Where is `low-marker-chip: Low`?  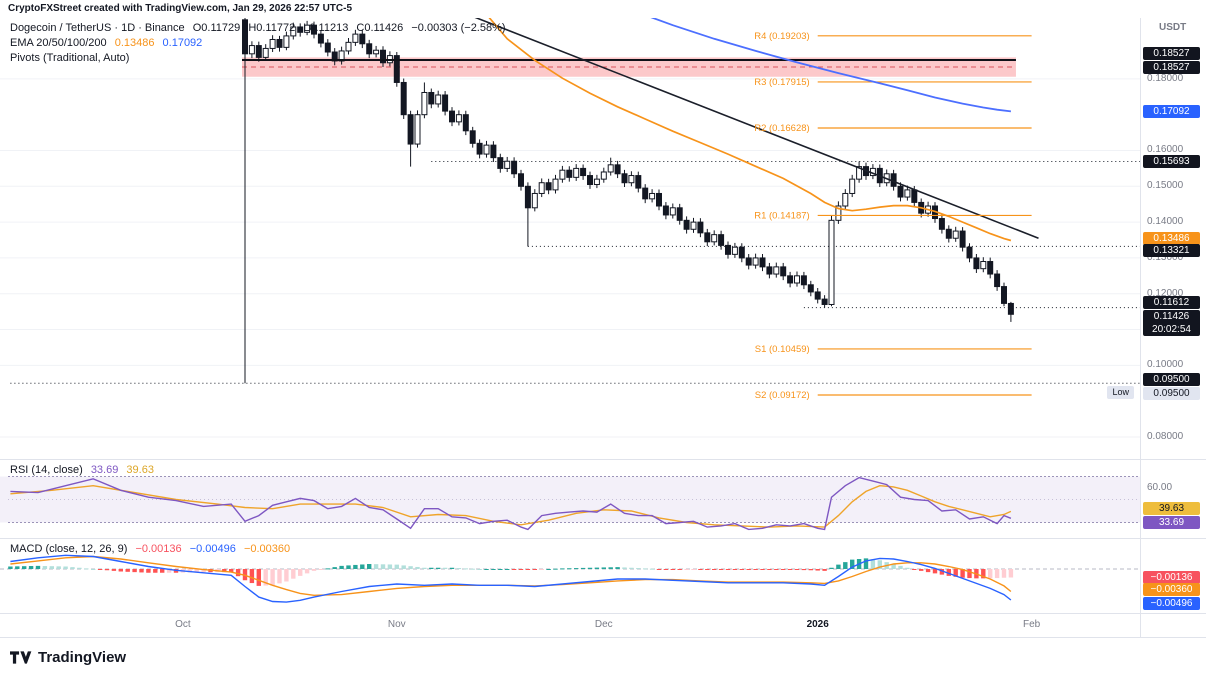
low-marker-chip: Low is located at coordinates (1120, 392).